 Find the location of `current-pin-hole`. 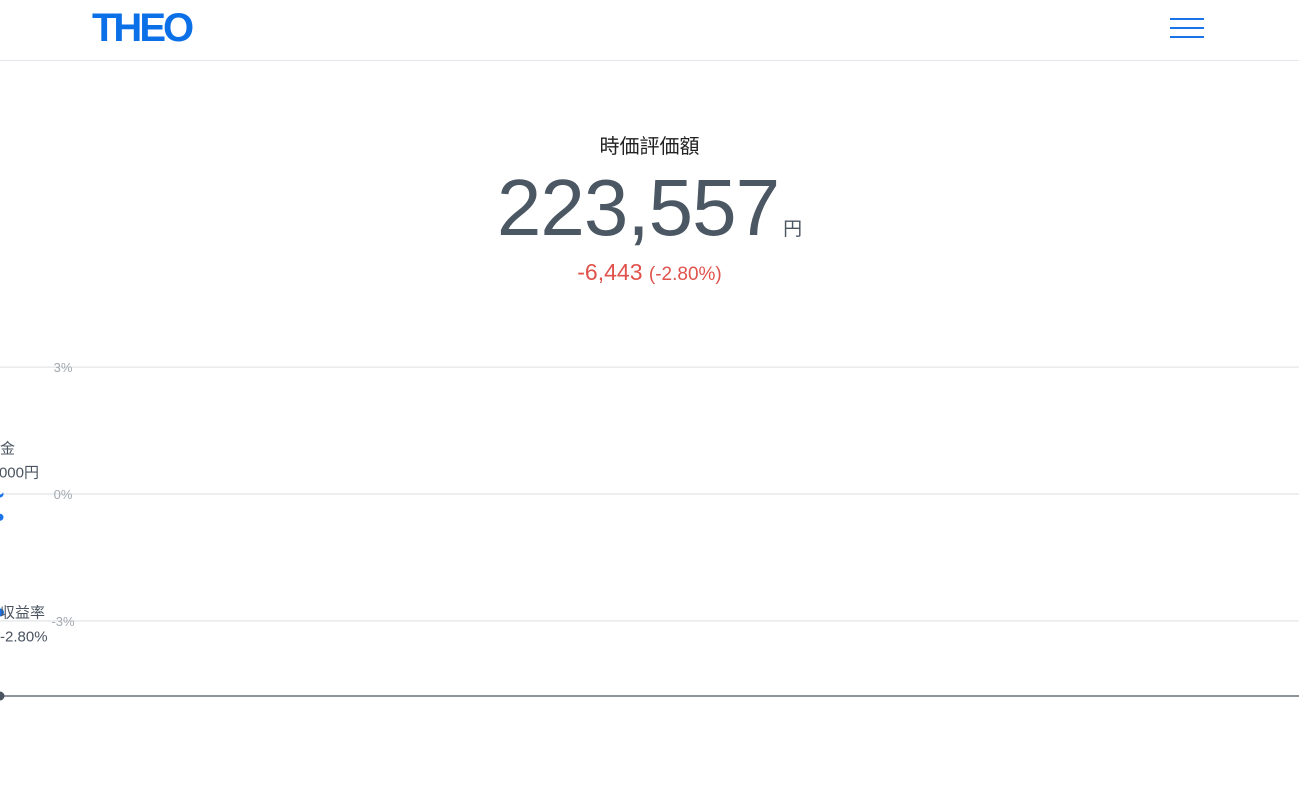

current-pin-hole is located at coordinates (3, 574).